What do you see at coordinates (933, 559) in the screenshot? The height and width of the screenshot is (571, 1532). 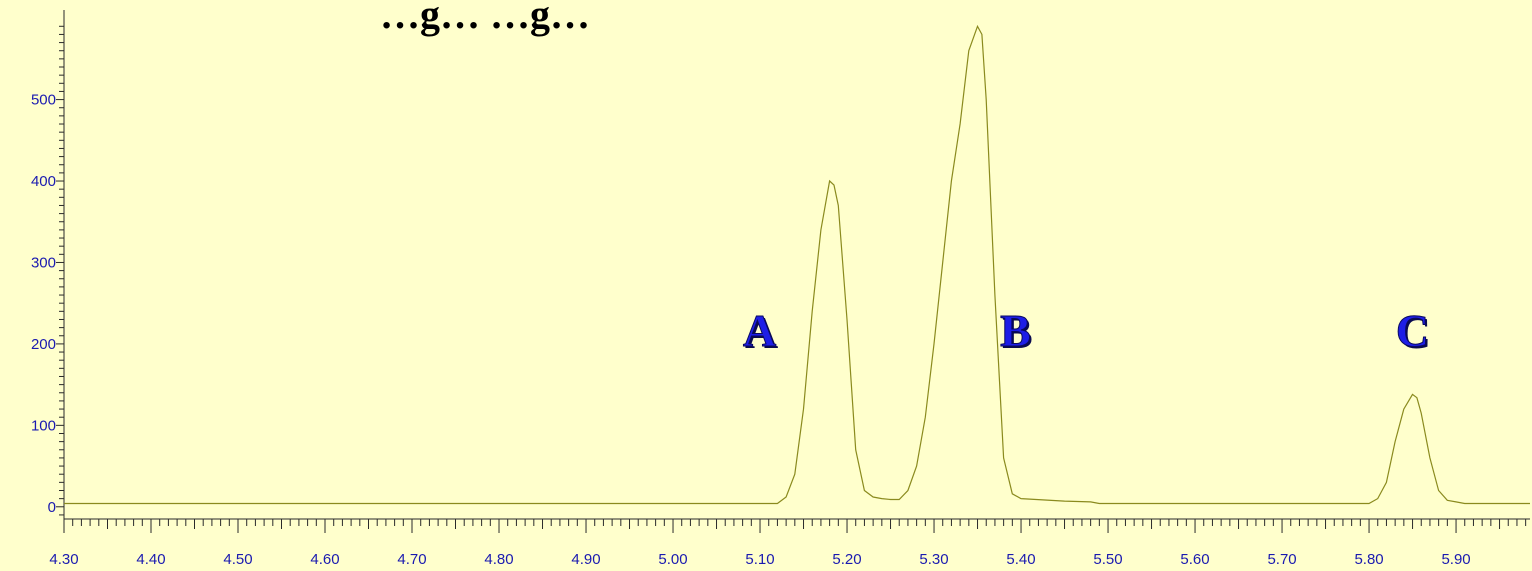 I see `x-tick-label: 5.30` at bounding box center [933, 559].